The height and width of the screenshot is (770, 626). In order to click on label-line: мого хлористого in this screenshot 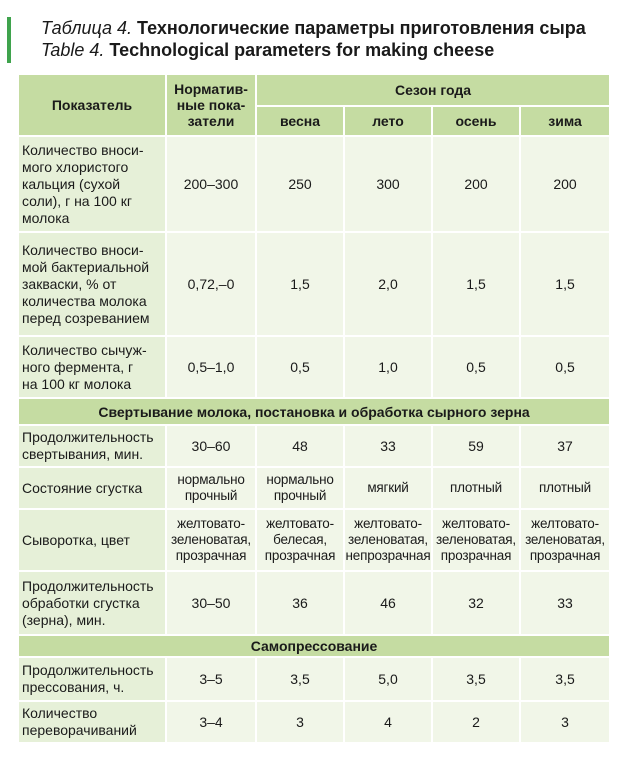, I will do `click(75, 166)`.